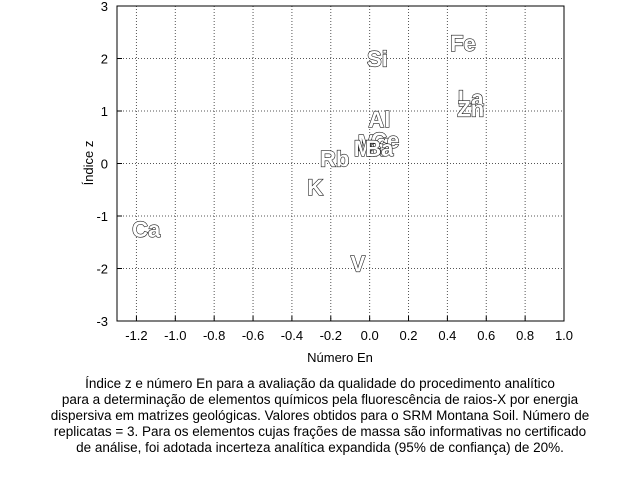 The width and height of the screenshot is (640, 480). What do you see at coordinates (377, 59) in the screenshot?
I see `data-point-si: Si` at bounding box center [377, 59].